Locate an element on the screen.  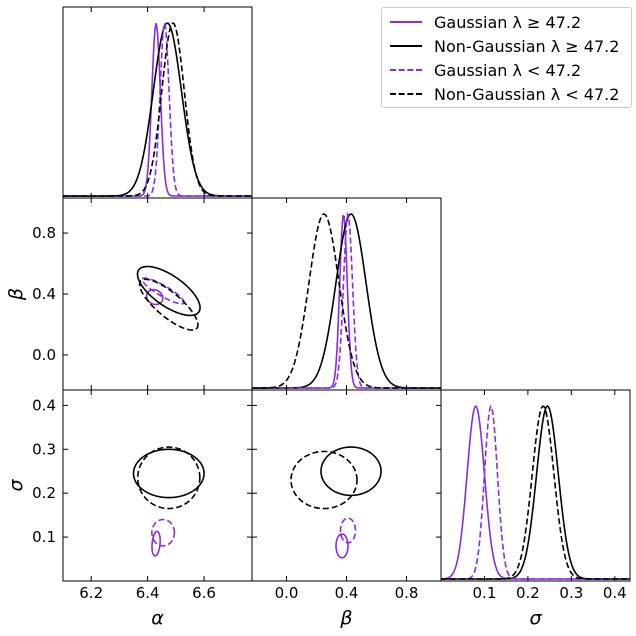
contour-panel-alpha-beta is located at coordinates (168, 298).